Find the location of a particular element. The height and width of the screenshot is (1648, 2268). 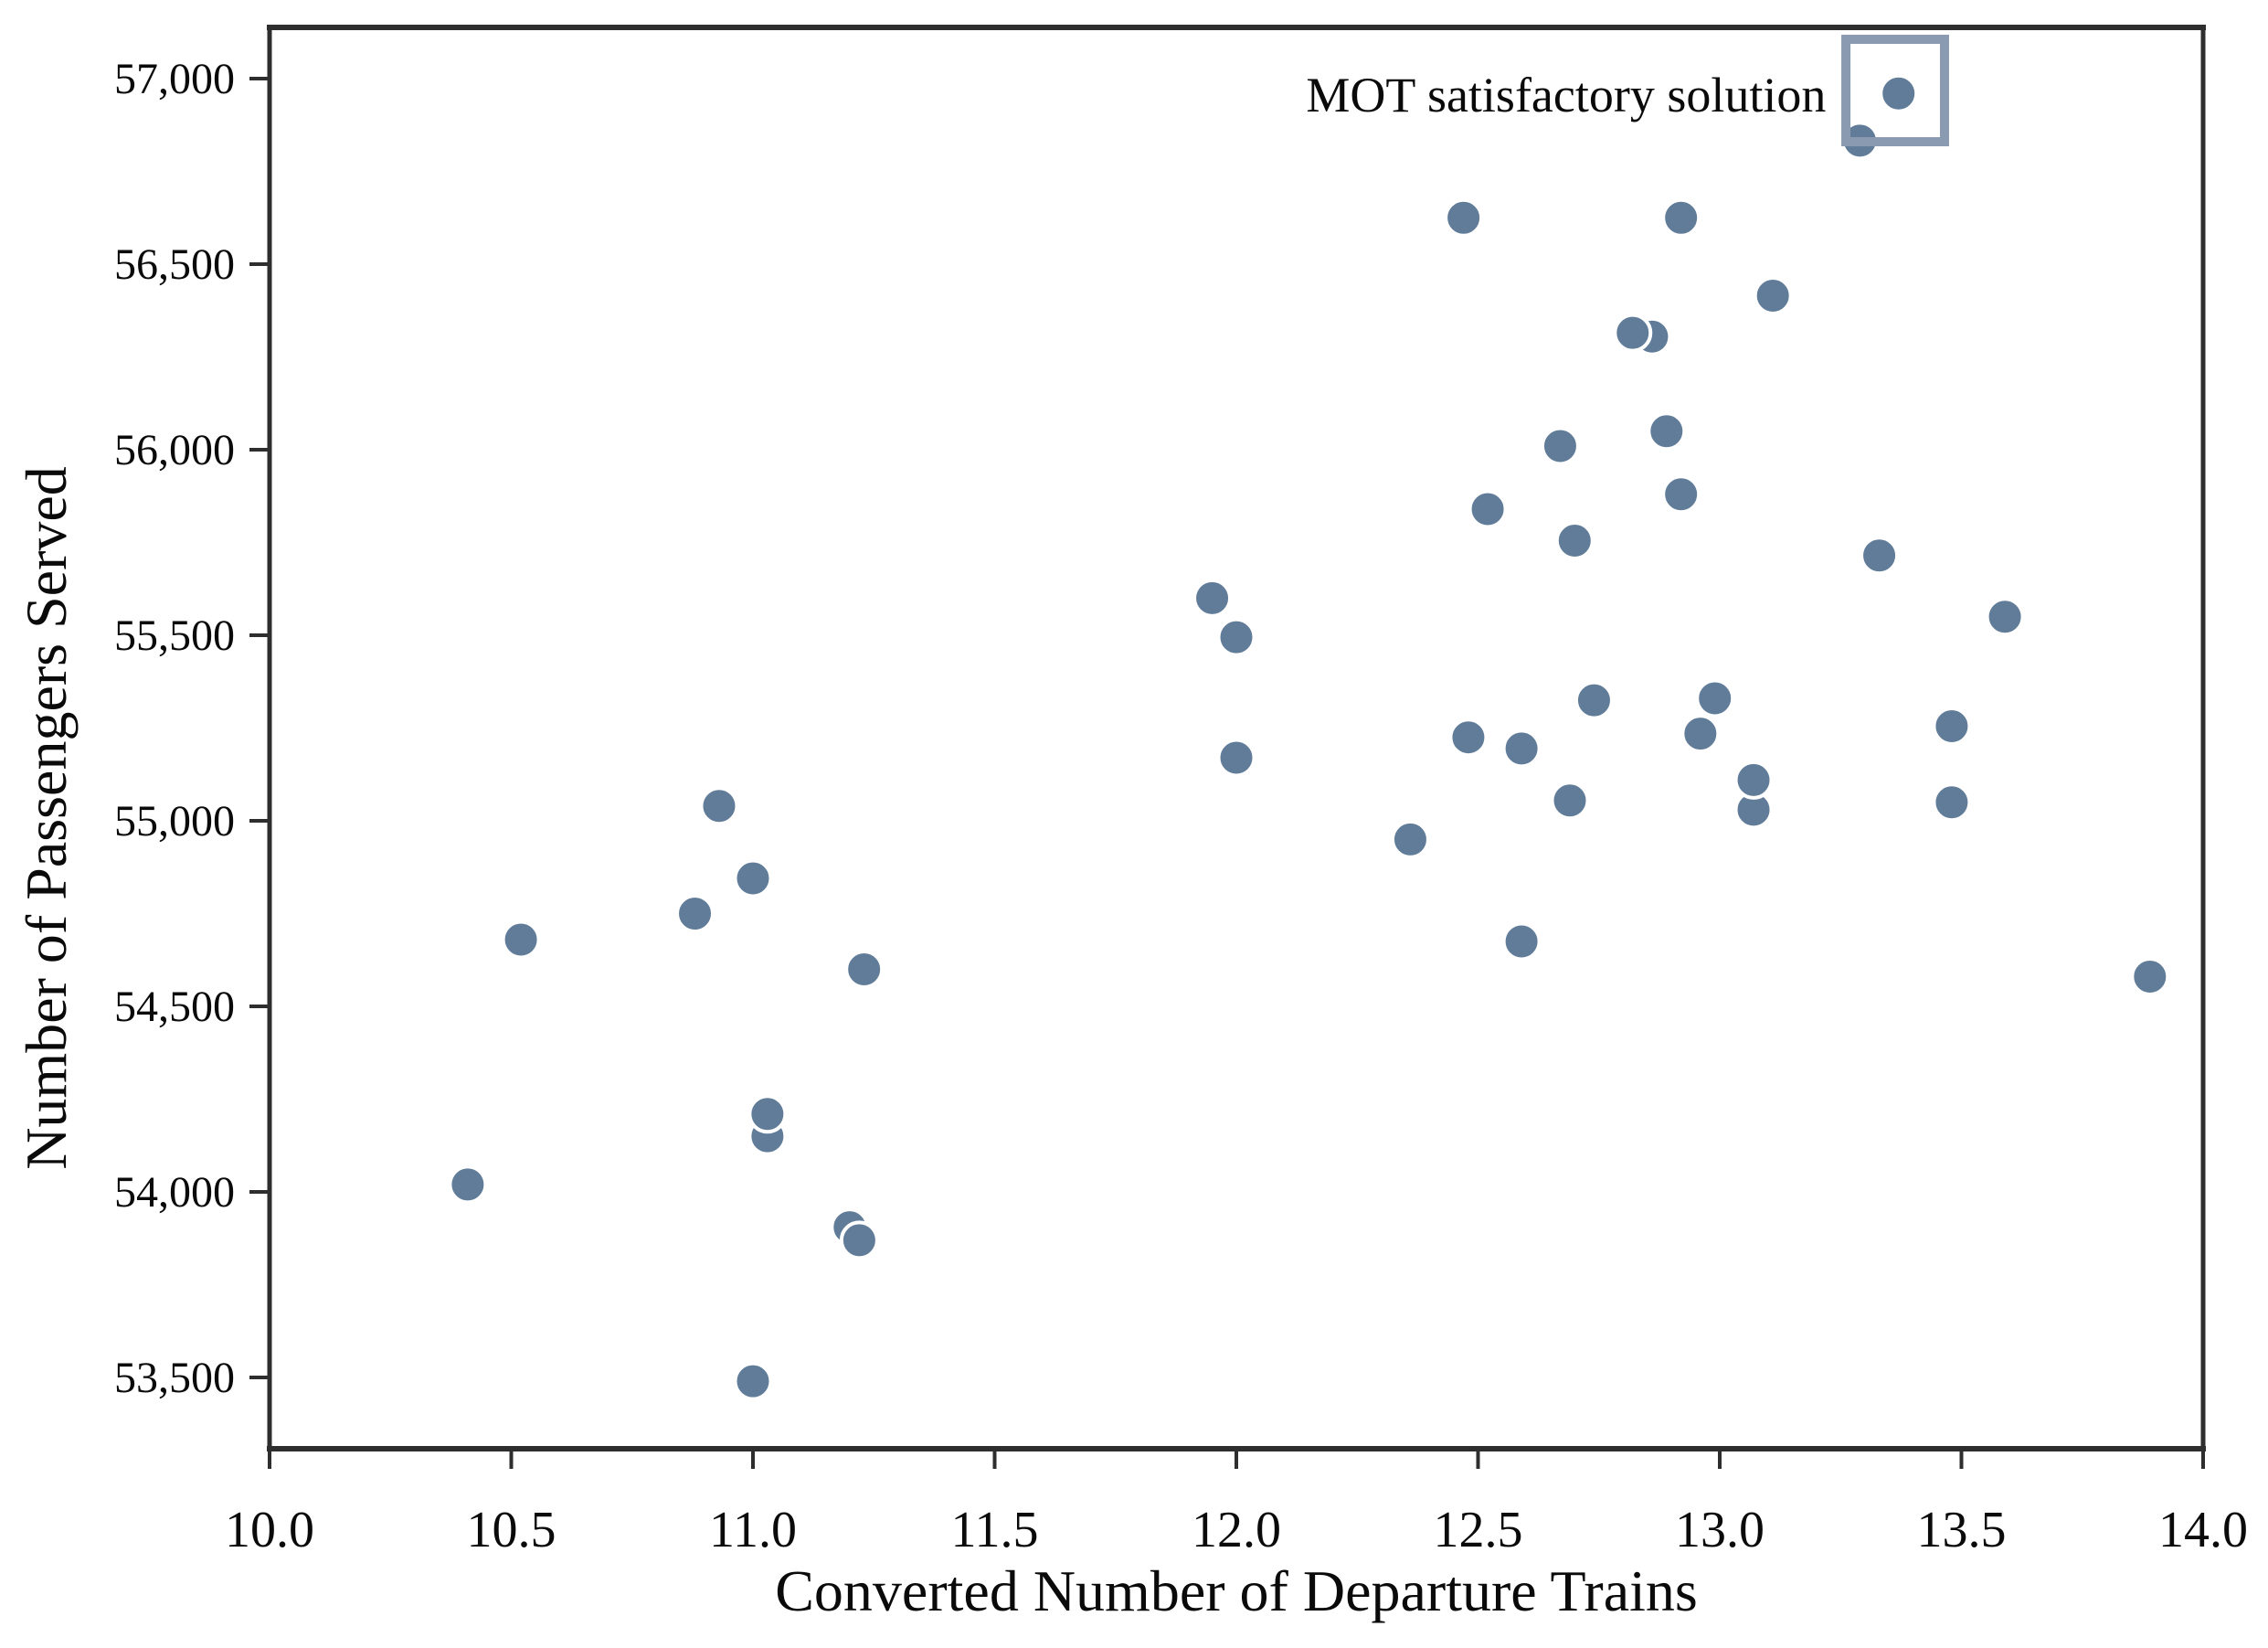

x-tick-label: 12.5 is located at coordinates (1478, 1530).